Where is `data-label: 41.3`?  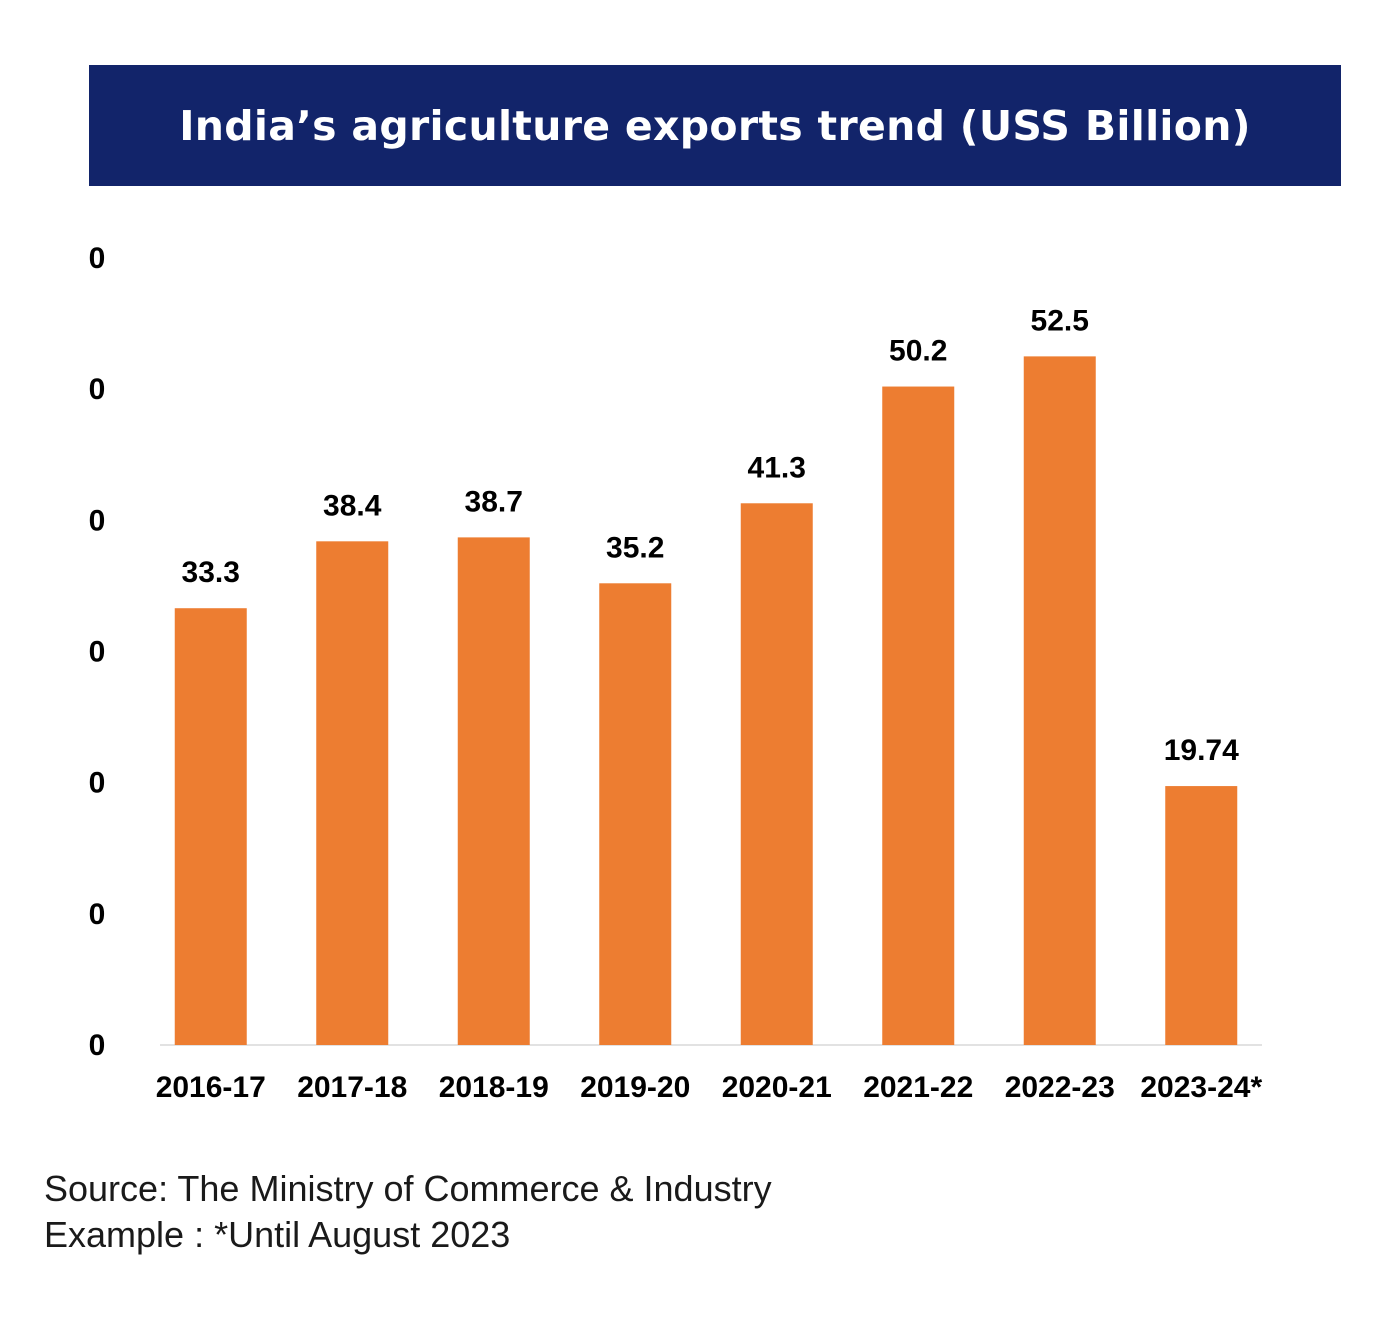
data-label: 41.3 is located at coordinates (777, 467).